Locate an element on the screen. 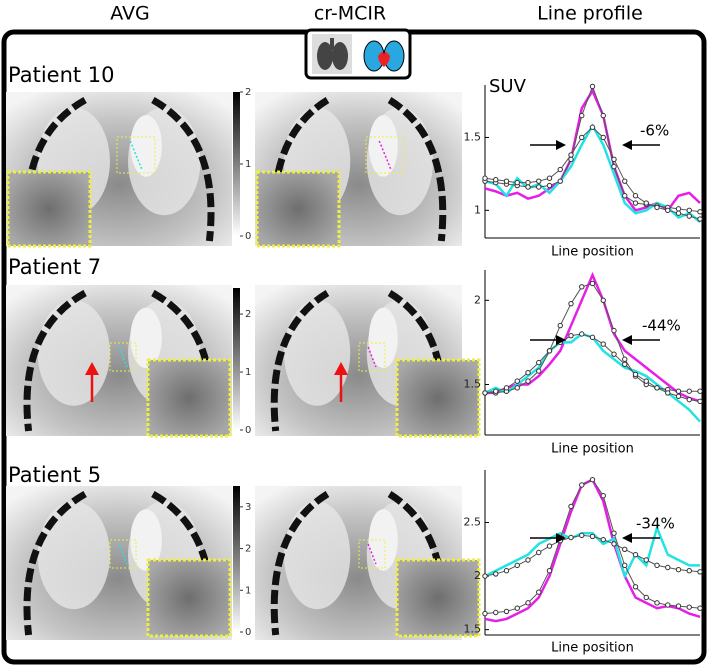 This screenshot has height=671, width=708. column-header: AVG is located at coordinates (130, 14).